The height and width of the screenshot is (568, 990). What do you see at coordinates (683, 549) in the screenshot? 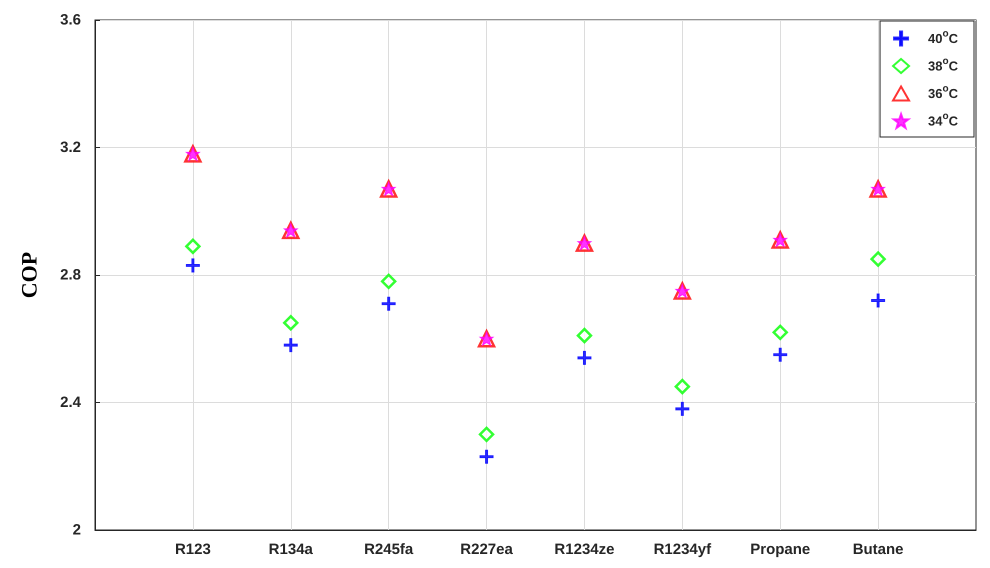
I see `x-tick-label: R1234yf` at bounding box center [683, 549].